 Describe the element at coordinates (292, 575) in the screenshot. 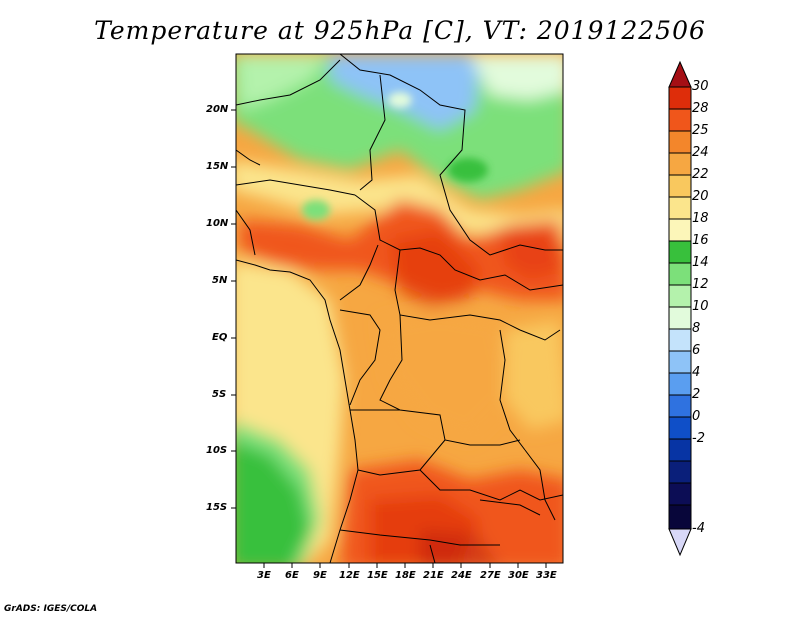

I see `lon-label-6e: 6E` at that location.